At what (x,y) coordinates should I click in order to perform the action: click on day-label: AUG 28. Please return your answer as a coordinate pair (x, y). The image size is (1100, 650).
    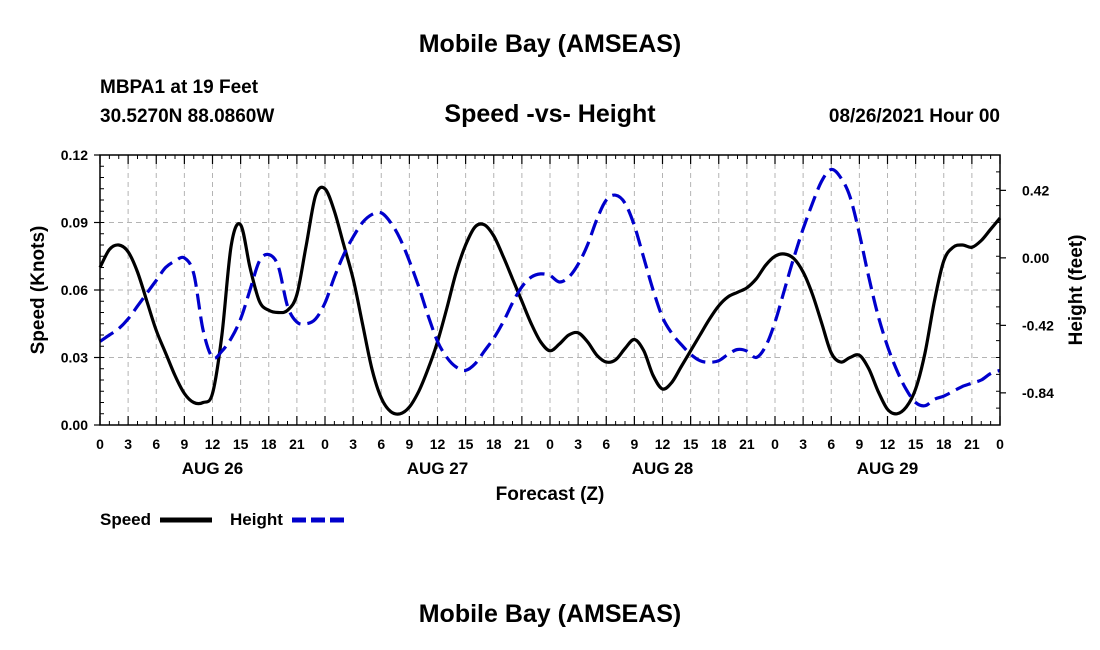
    Looking at the image, I should click on (662, 468).